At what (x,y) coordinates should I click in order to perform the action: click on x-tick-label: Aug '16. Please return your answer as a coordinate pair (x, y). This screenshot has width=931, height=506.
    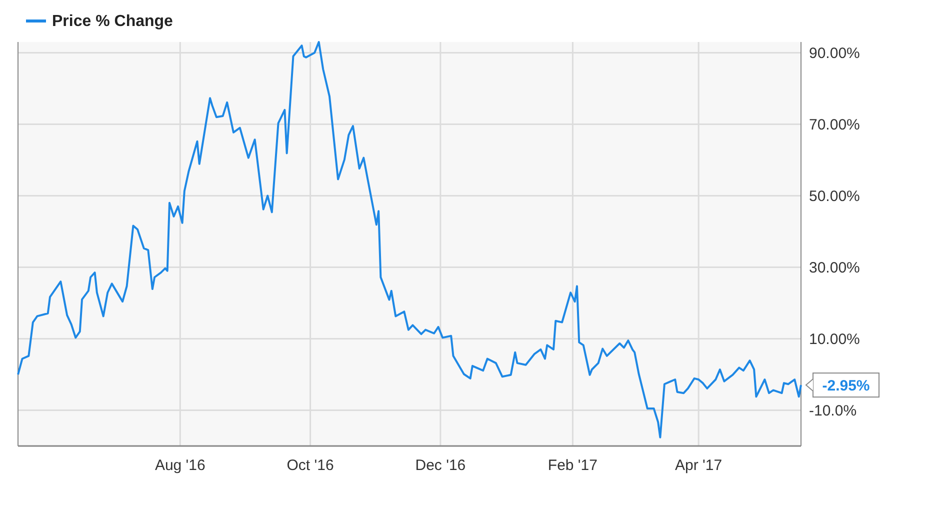
    Looking at the image, I should click on (180, 465).